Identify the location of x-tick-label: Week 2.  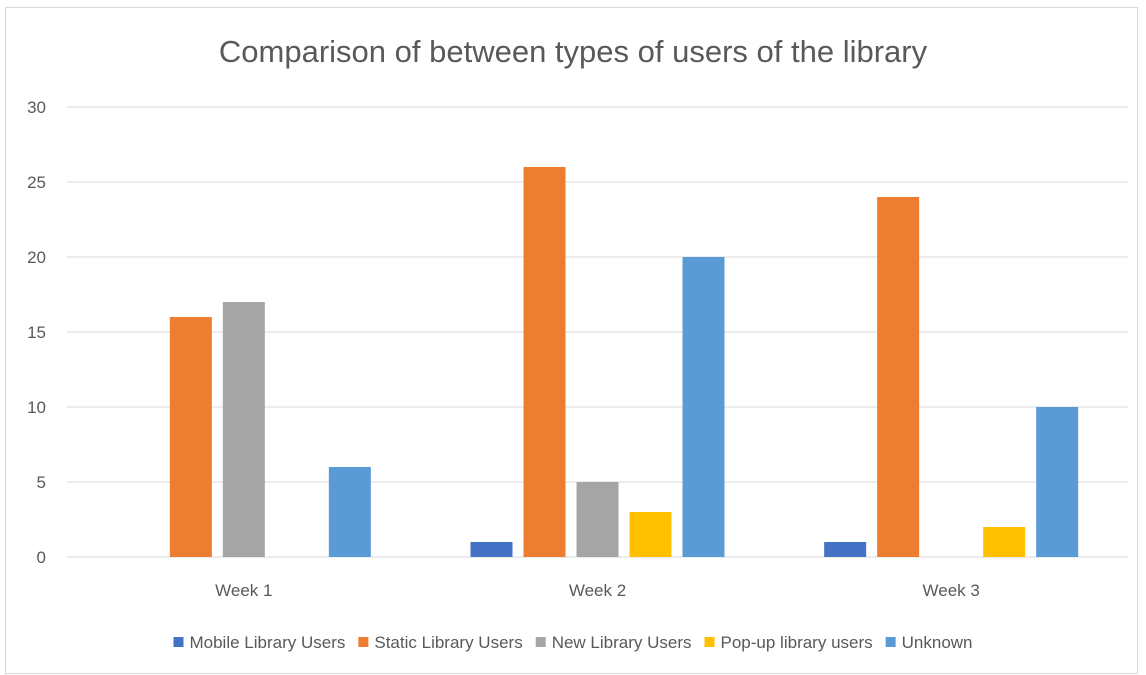
(597, 590).